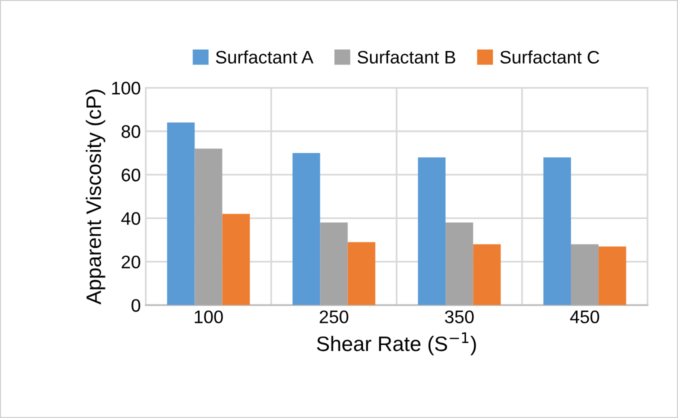 This screenshot has width=678, height=418. What do you see at coordinates (396, 344) in the screenshot?
I see `x-axis-title: Shear Rate (S$^{−1}$)` at bounding box center [396, 344].